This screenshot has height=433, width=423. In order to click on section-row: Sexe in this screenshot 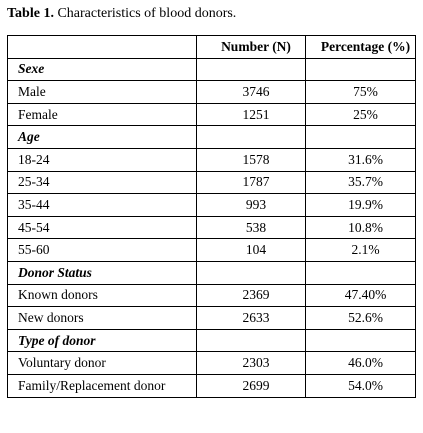, I will do `click(211, 69)`.